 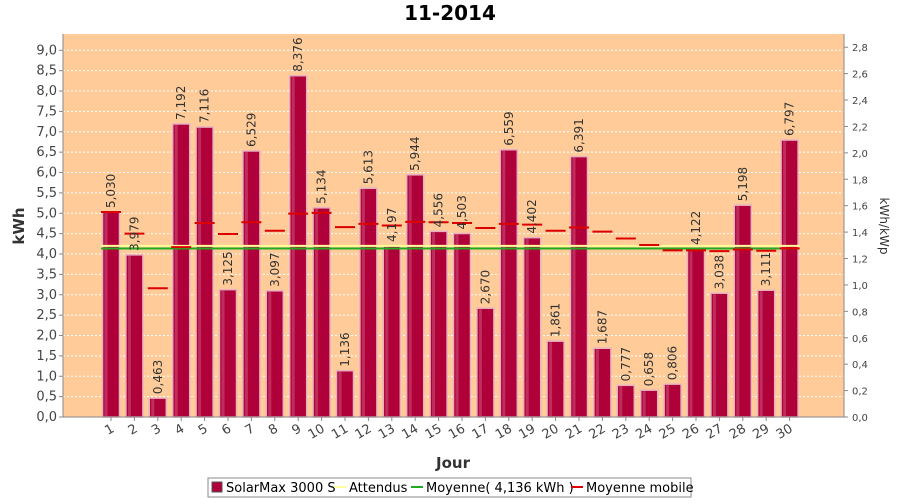 I want to click on y-tick-label: 6,0, so click(x=46, y=173).